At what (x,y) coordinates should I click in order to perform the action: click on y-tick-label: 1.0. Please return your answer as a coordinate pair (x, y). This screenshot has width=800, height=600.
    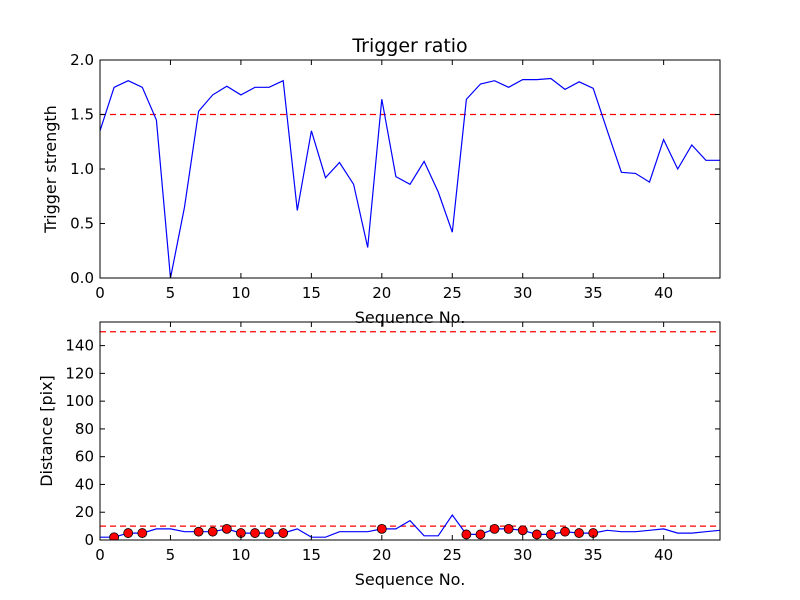
    Looking at the image, I should click on (82, 169).